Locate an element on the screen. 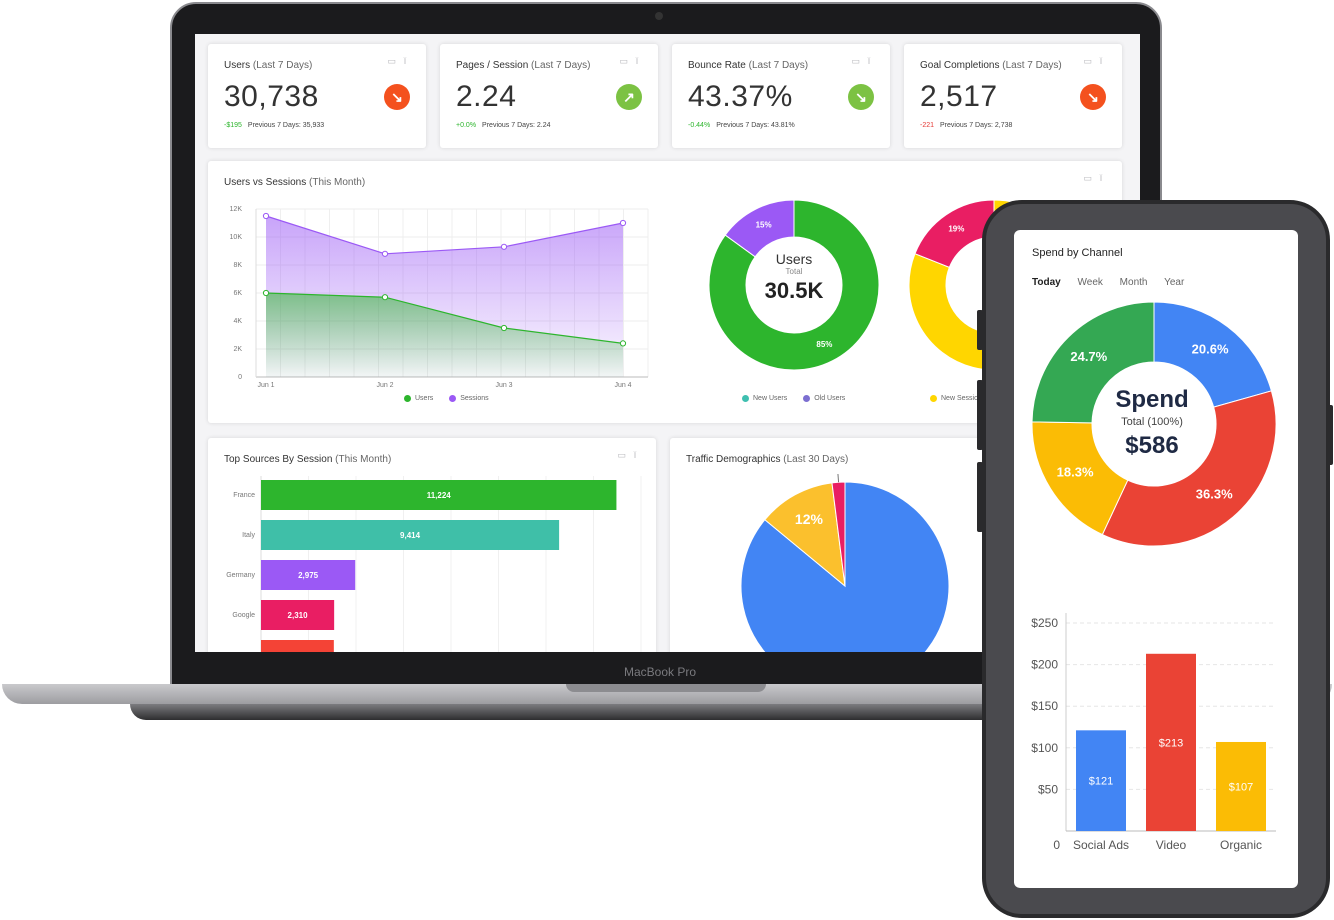 The image size is (1334, 920). y-tick-label: $200 is located at coordinates (1044, 665).